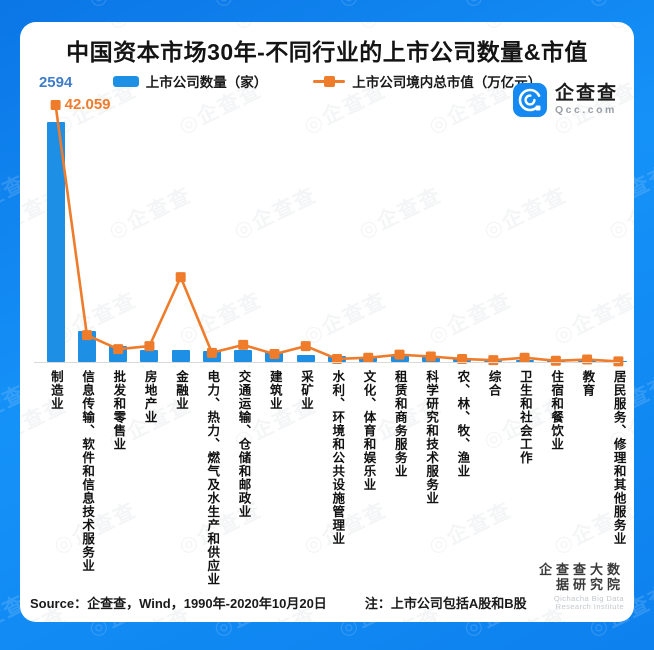 The height and width of the screenshot is (650, 654). Describe the element at coordinates (529, 100) in the screenshot. I see `qcc-logo-icon` at that location.